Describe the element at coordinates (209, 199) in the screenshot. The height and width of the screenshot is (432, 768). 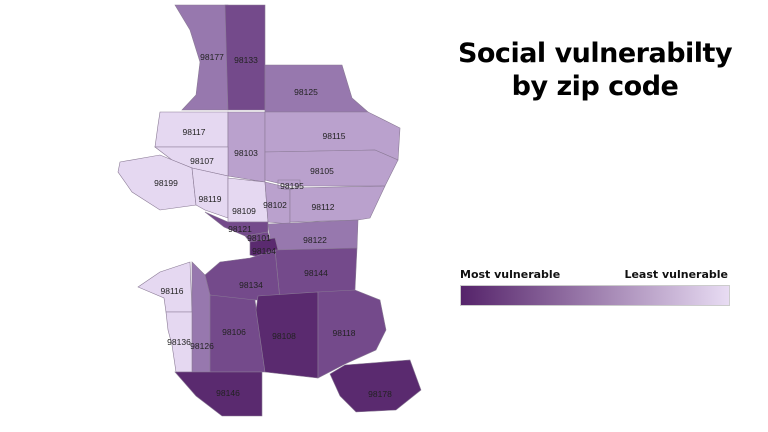
I see `zip-label-98119: 98119` at that location.